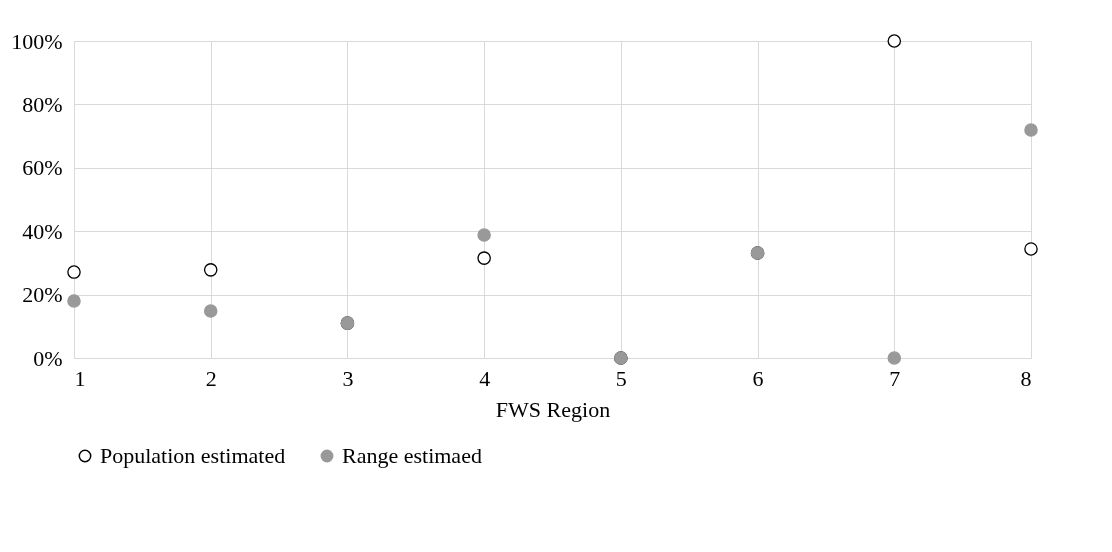  I want to click on x-tick-label: 3, so click(348, 378).